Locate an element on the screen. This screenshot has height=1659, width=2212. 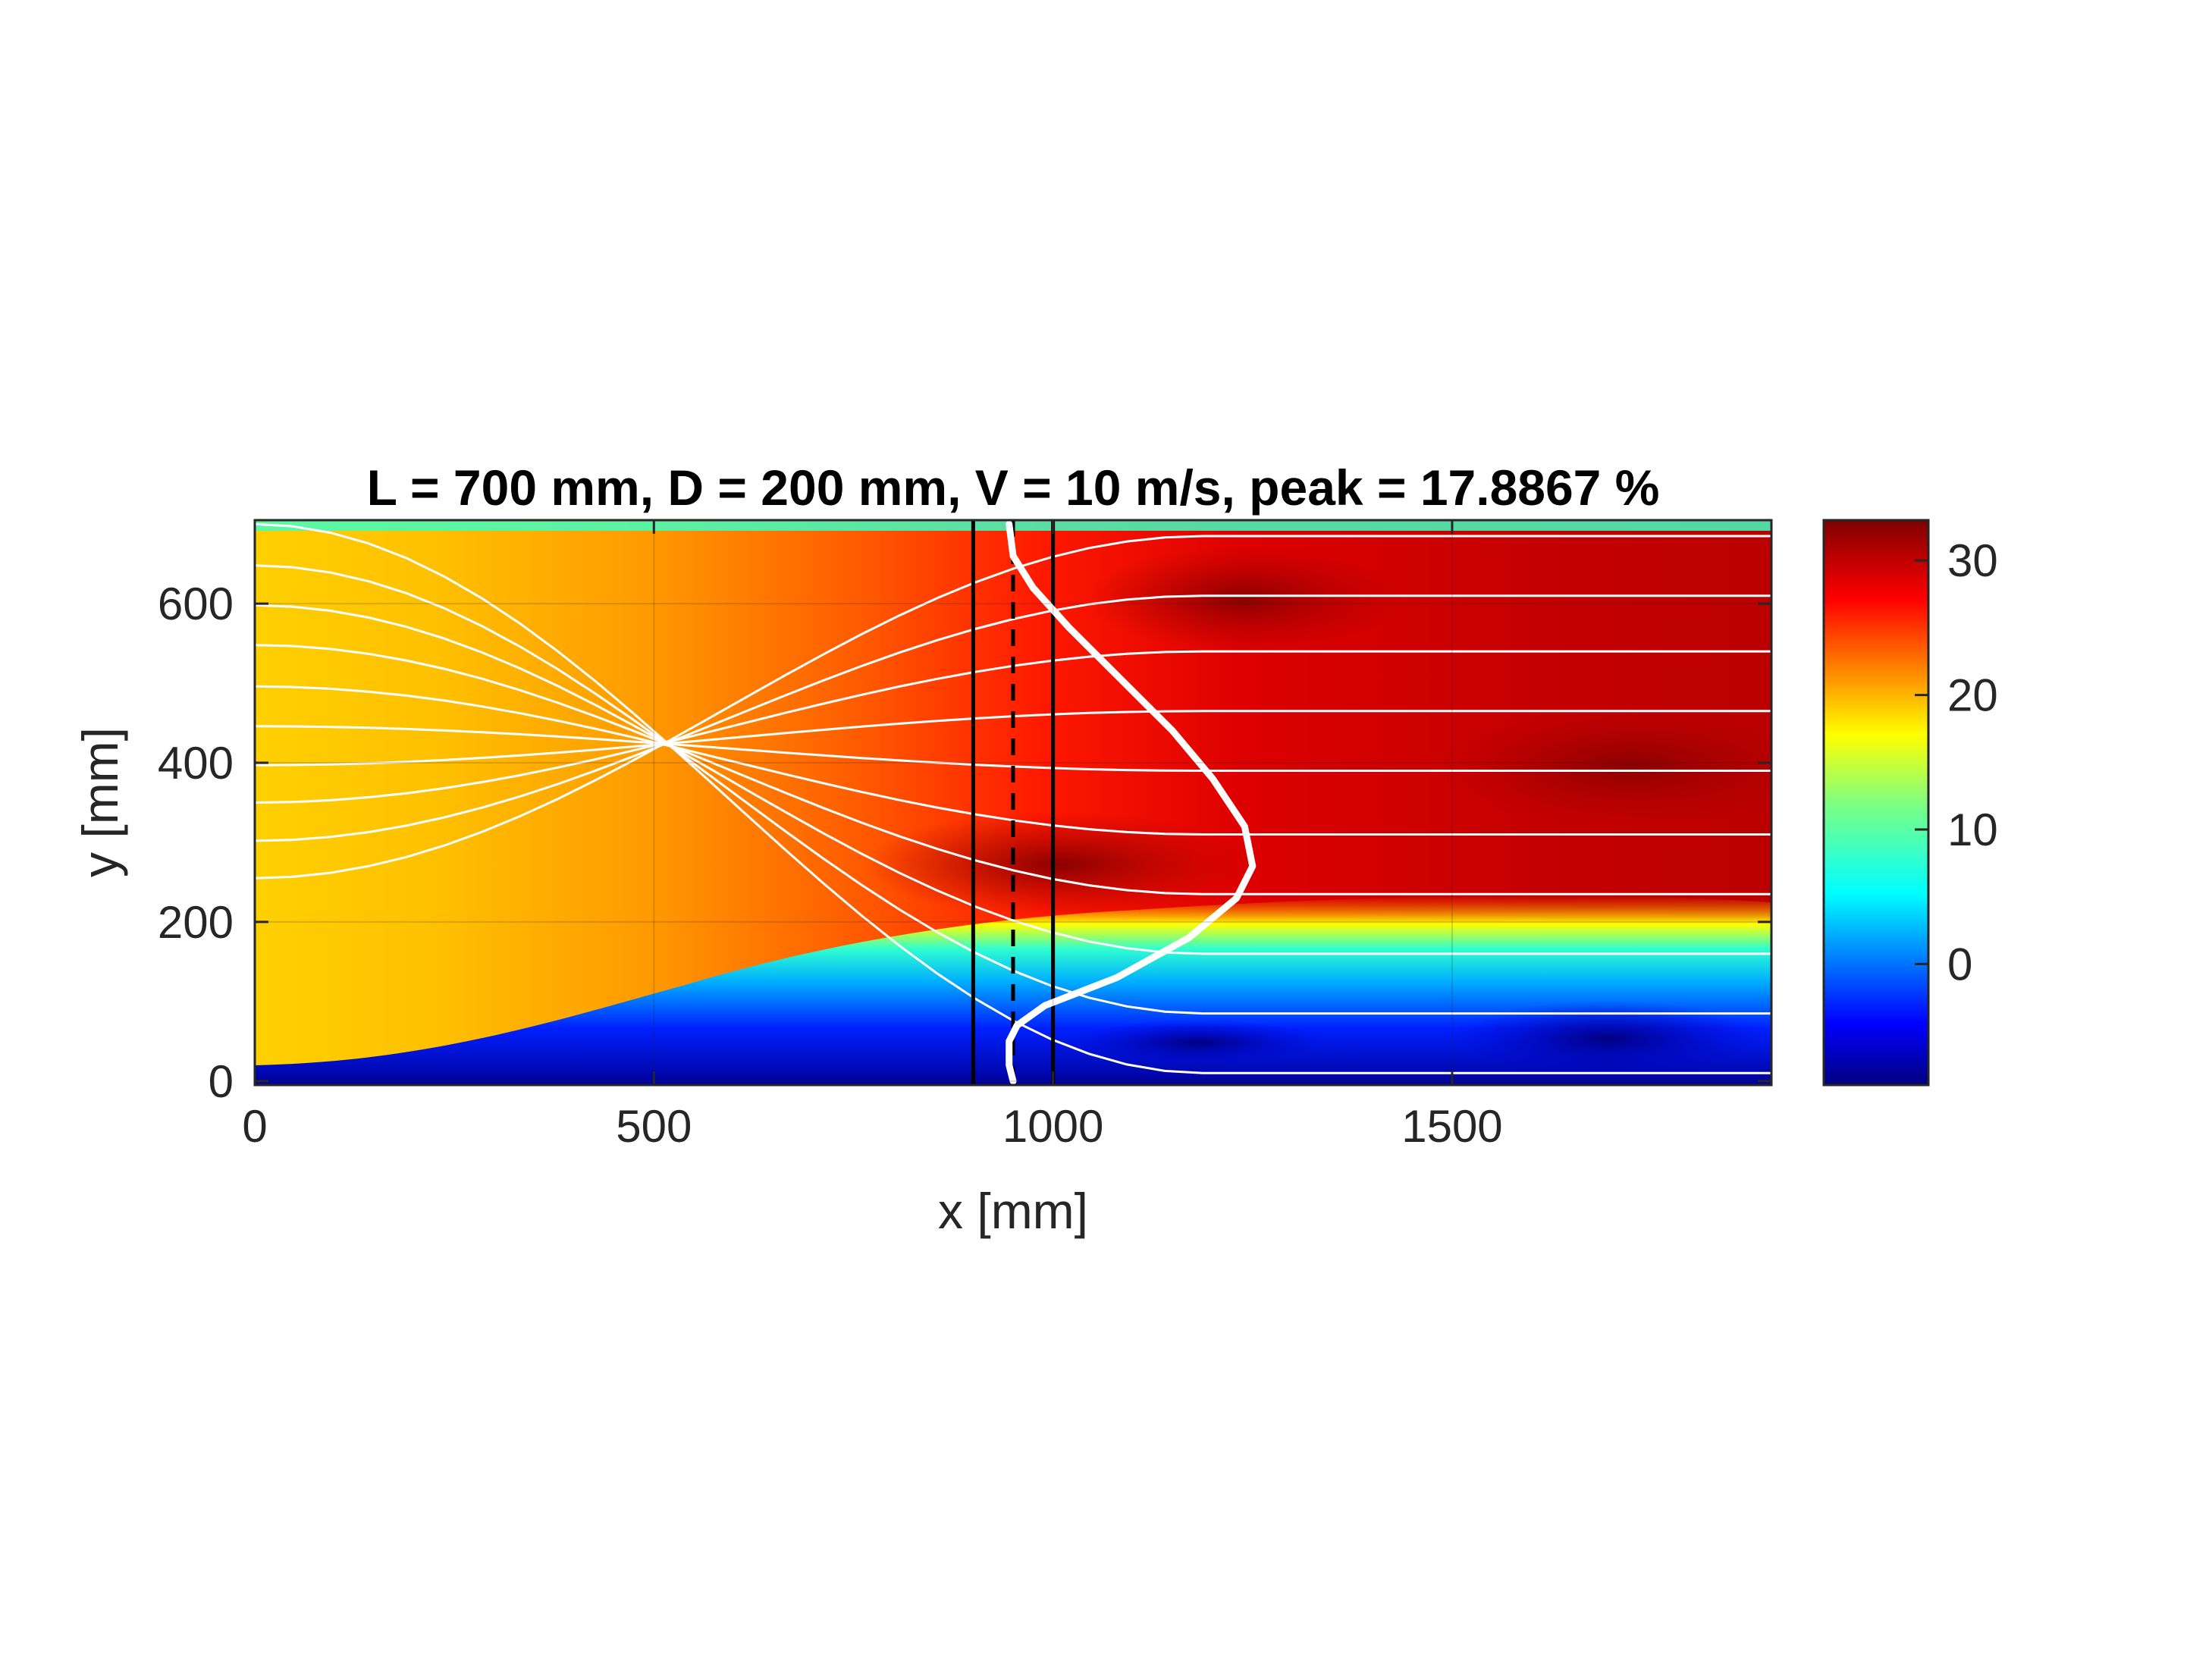
low-region-right is located at coordinates (1607, 1039).